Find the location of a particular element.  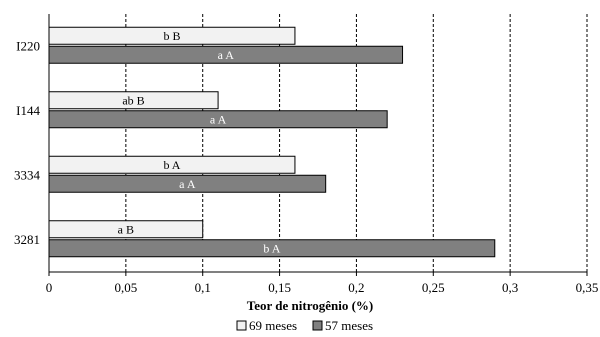

x-tick-label: 0,15 is located at coordinates (279, 287).